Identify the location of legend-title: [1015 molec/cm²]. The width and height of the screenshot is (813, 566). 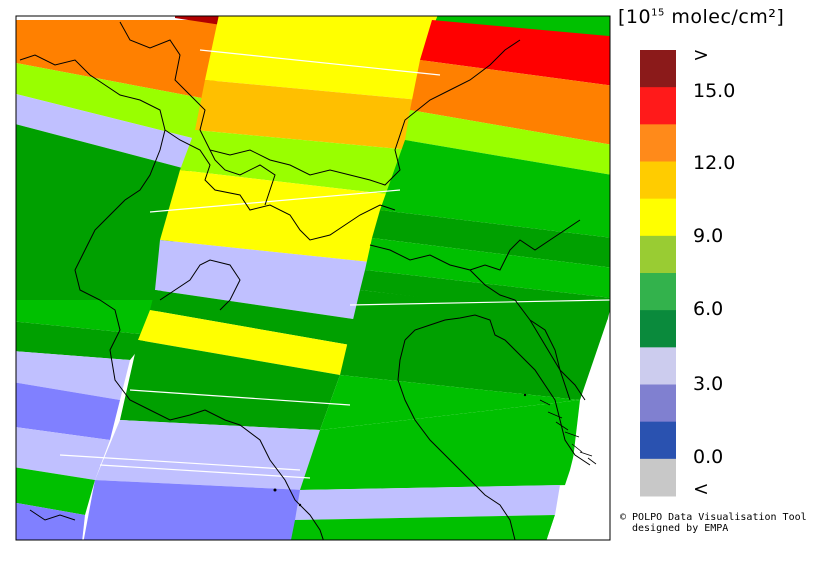
(701, 17).